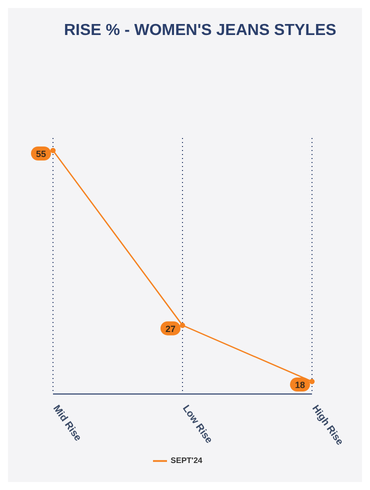  Describe the element at coordinates (300, 385) in the screenshot. I see `data-label: 18` at that location.